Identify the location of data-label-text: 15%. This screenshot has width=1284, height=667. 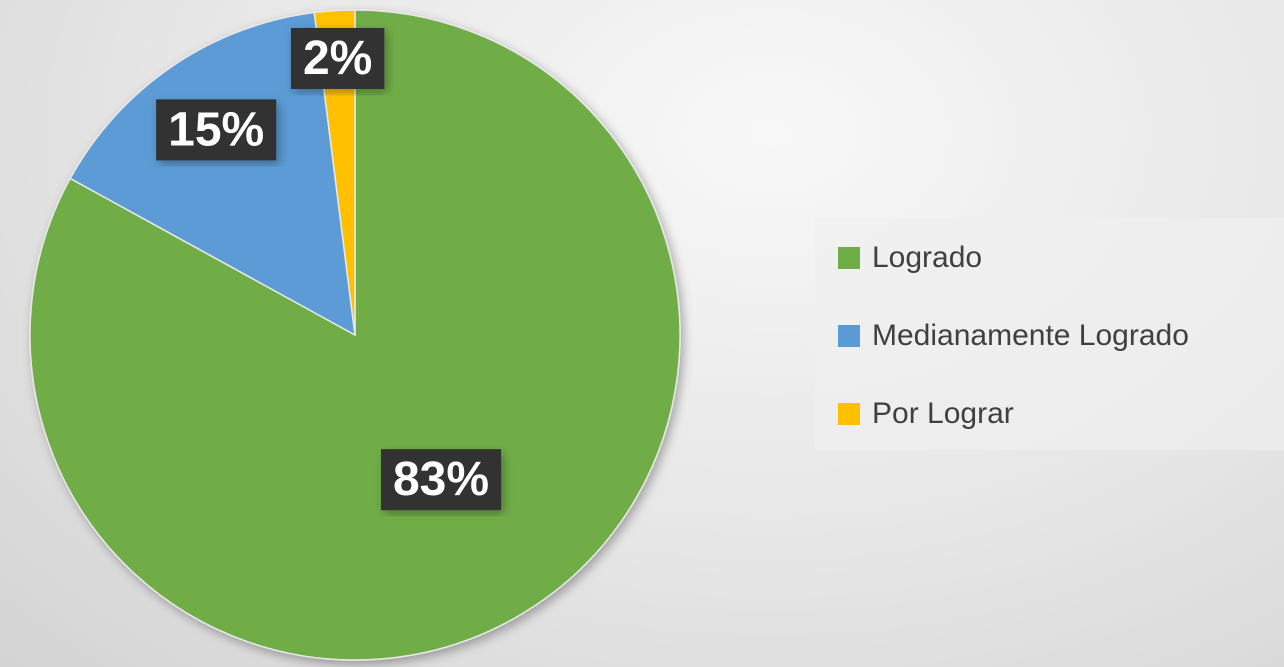
(216, 129).